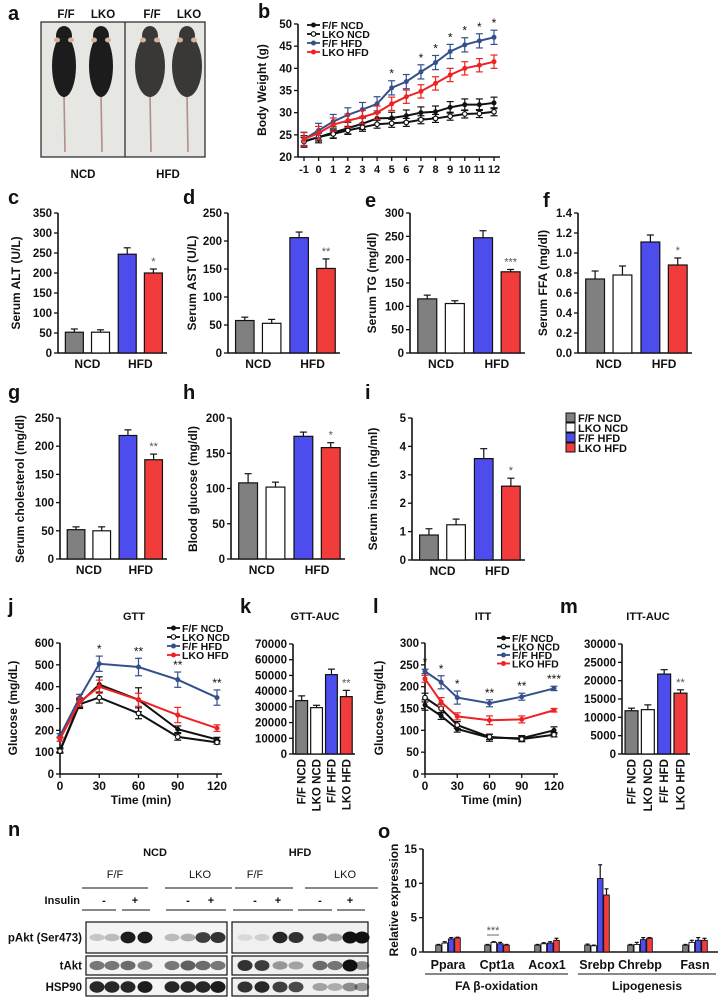 Image resolution: width=727 pixels, height=1000 pixels. Describe the element at coordinates (157, 40) in the screenshot. I see `mouse-ear` at that location.